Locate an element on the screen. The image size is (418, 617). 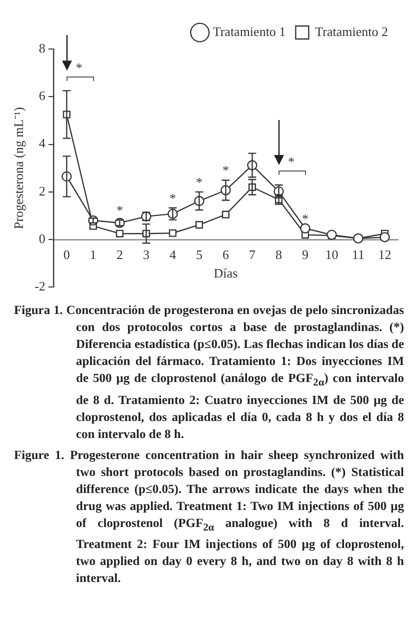
legend-label: Tratamiento 2 is located at coordinates (351, 31).